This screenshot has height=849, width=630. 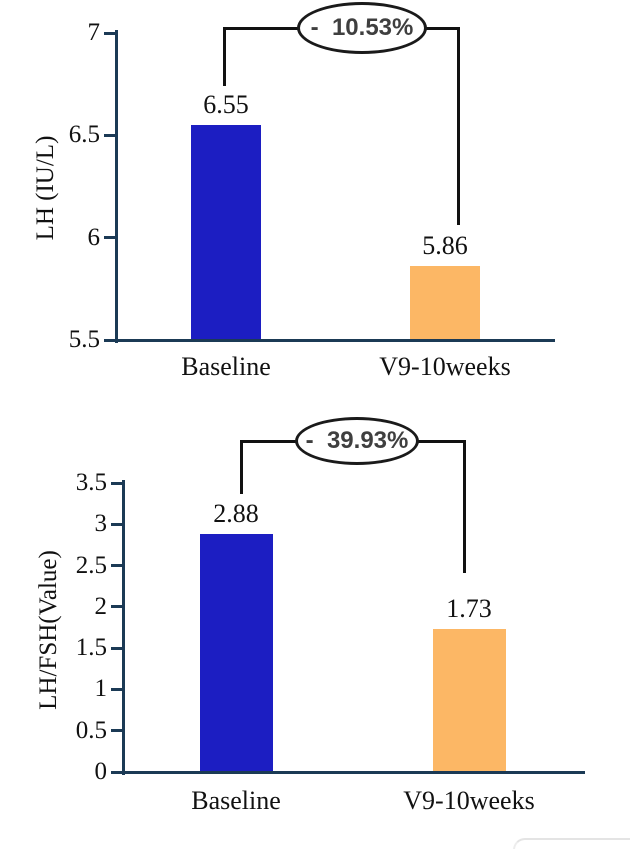 I want to click on bar-value-label: 6.55, so click(x=226, y=105).